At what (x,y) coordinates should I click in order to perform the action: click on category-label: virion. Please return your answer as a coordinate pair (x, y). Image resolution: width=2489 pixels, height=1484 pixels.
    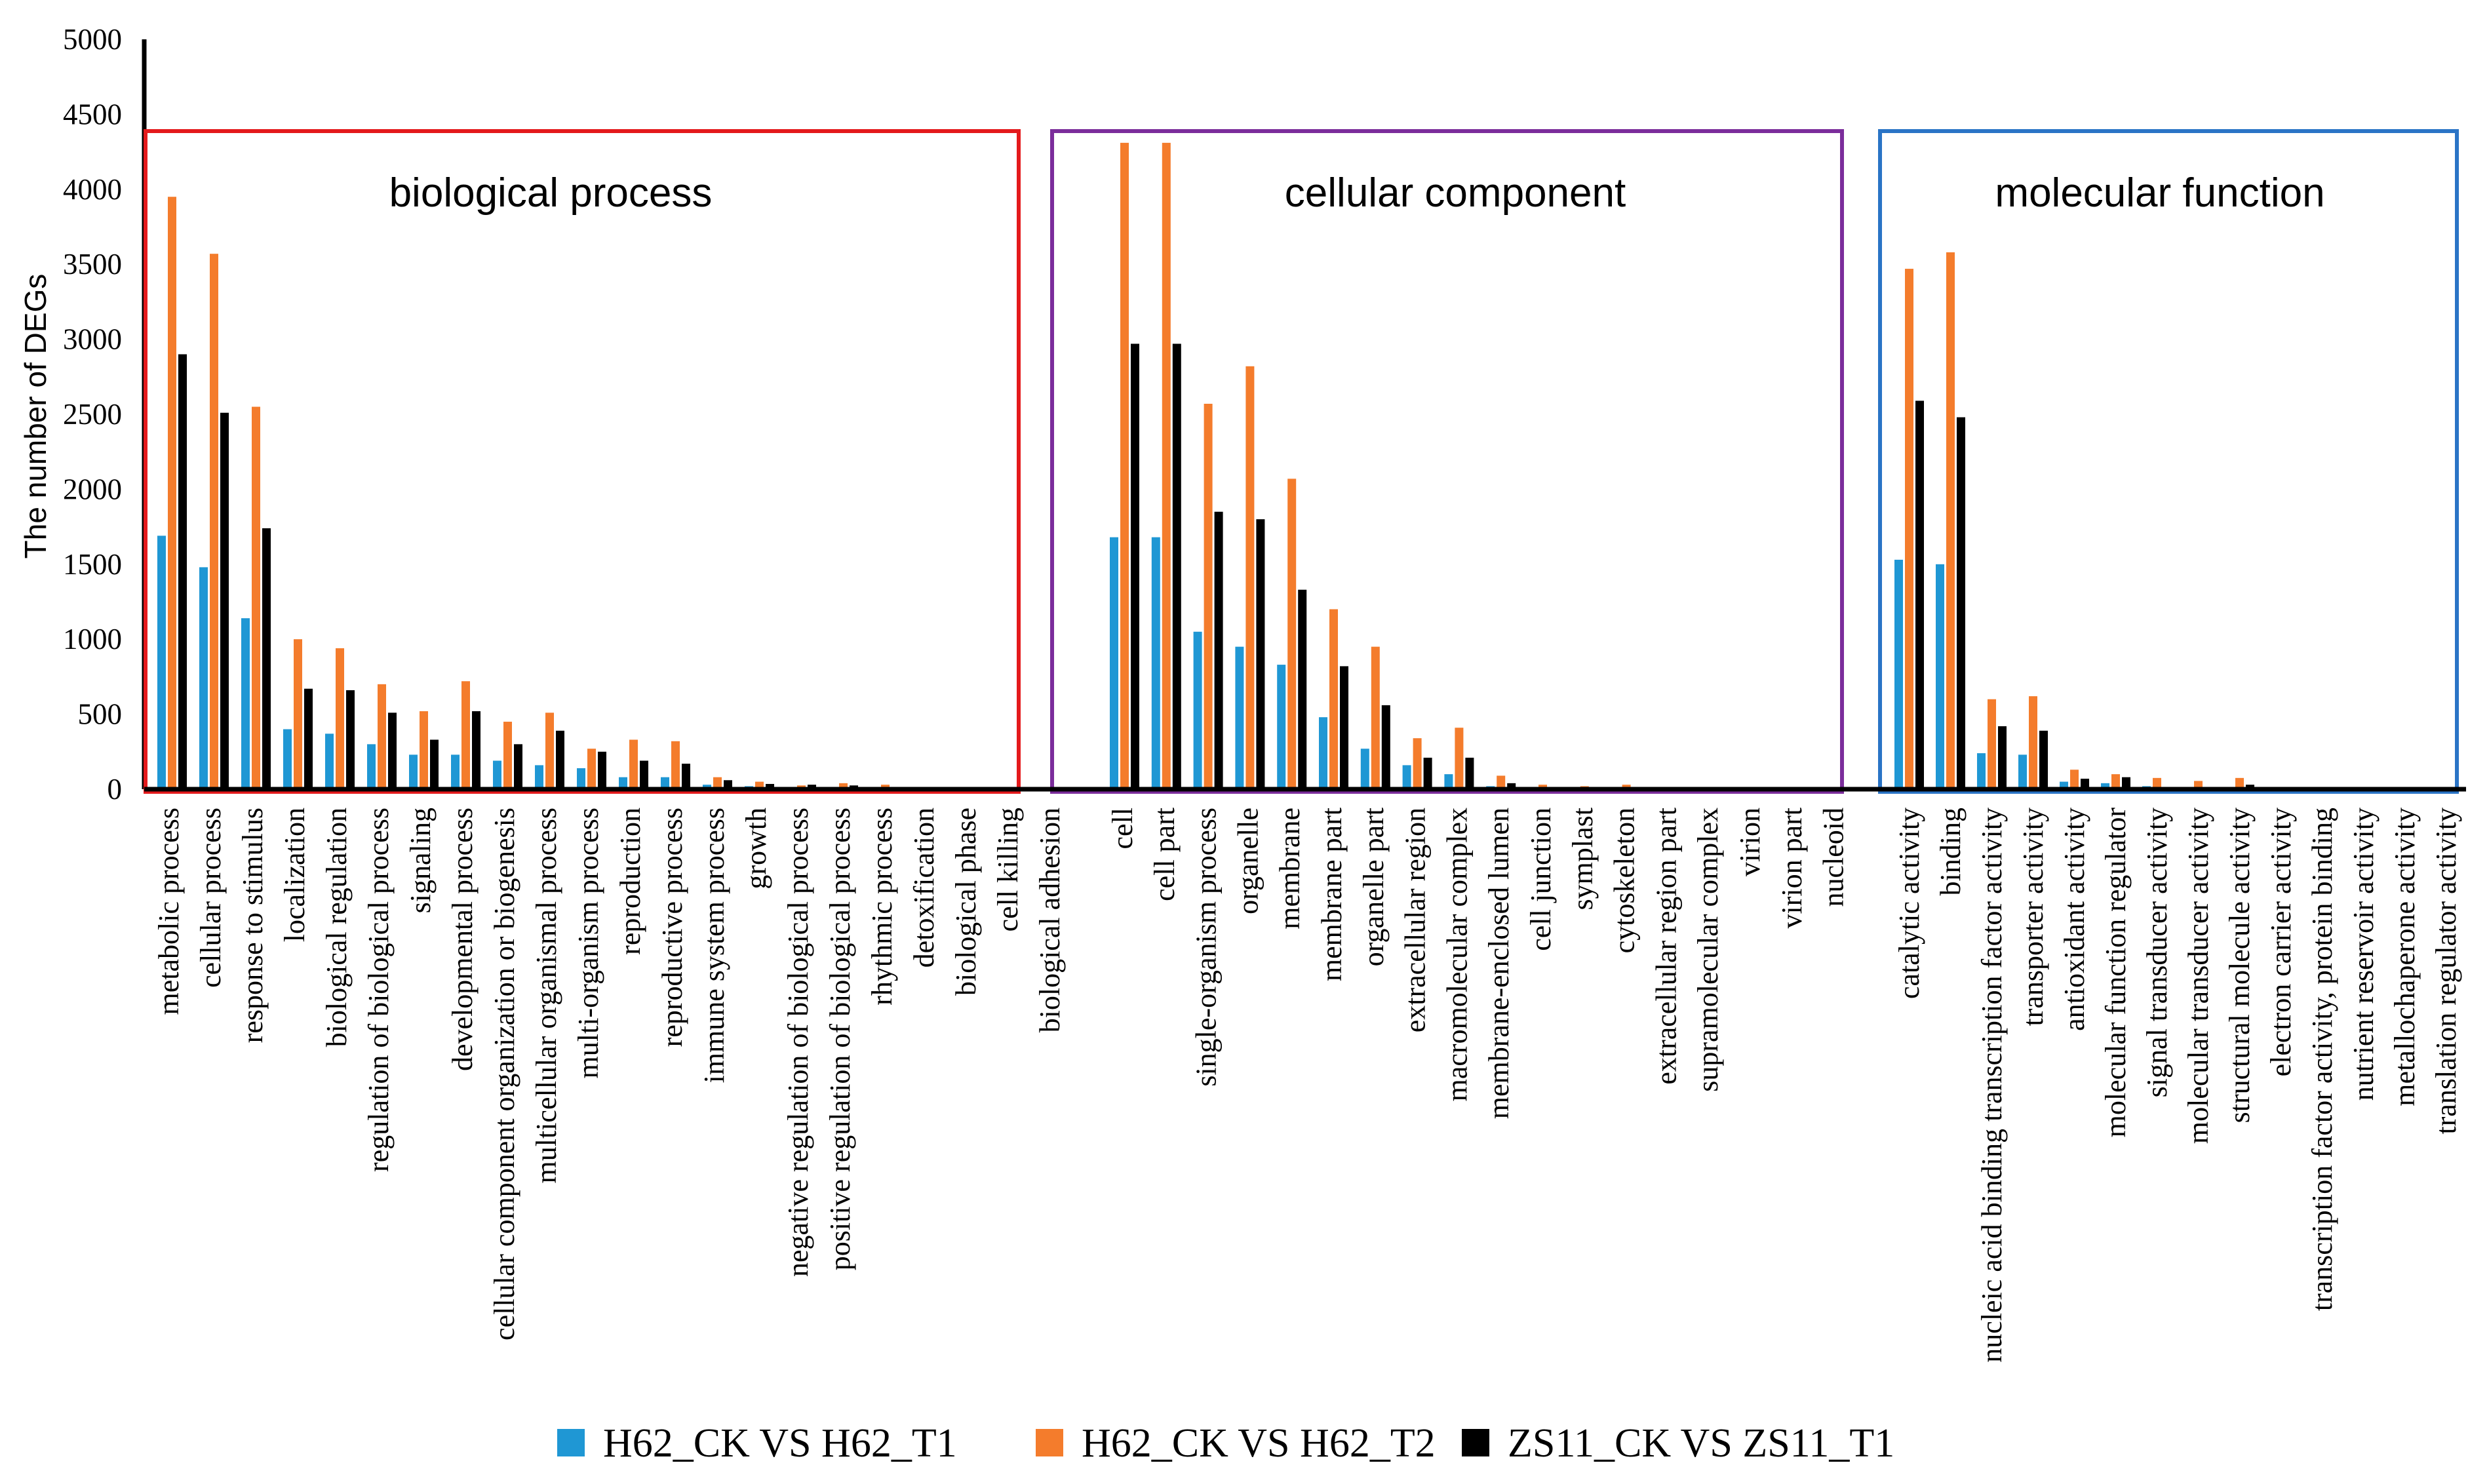
    Looking at the image, I should click on (1750, 842).